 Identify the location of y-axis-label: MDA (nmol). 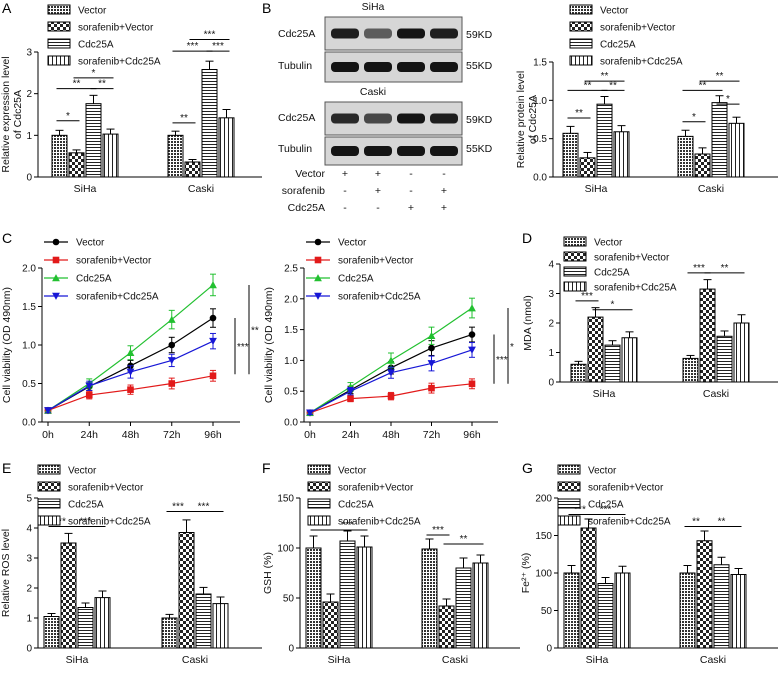
(528, 322).